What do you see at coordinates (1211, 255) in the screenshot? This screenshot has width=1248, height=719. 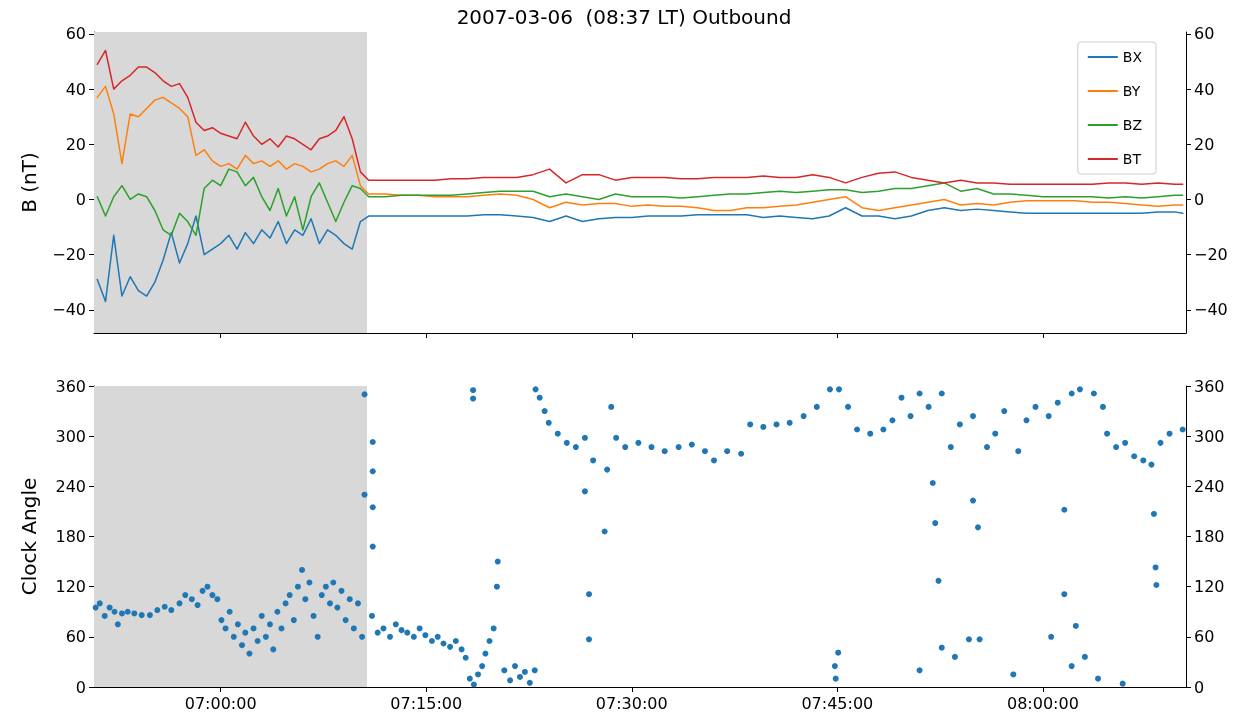 I see `y2-tick-label: −20` at bounding box center [1211, 255].